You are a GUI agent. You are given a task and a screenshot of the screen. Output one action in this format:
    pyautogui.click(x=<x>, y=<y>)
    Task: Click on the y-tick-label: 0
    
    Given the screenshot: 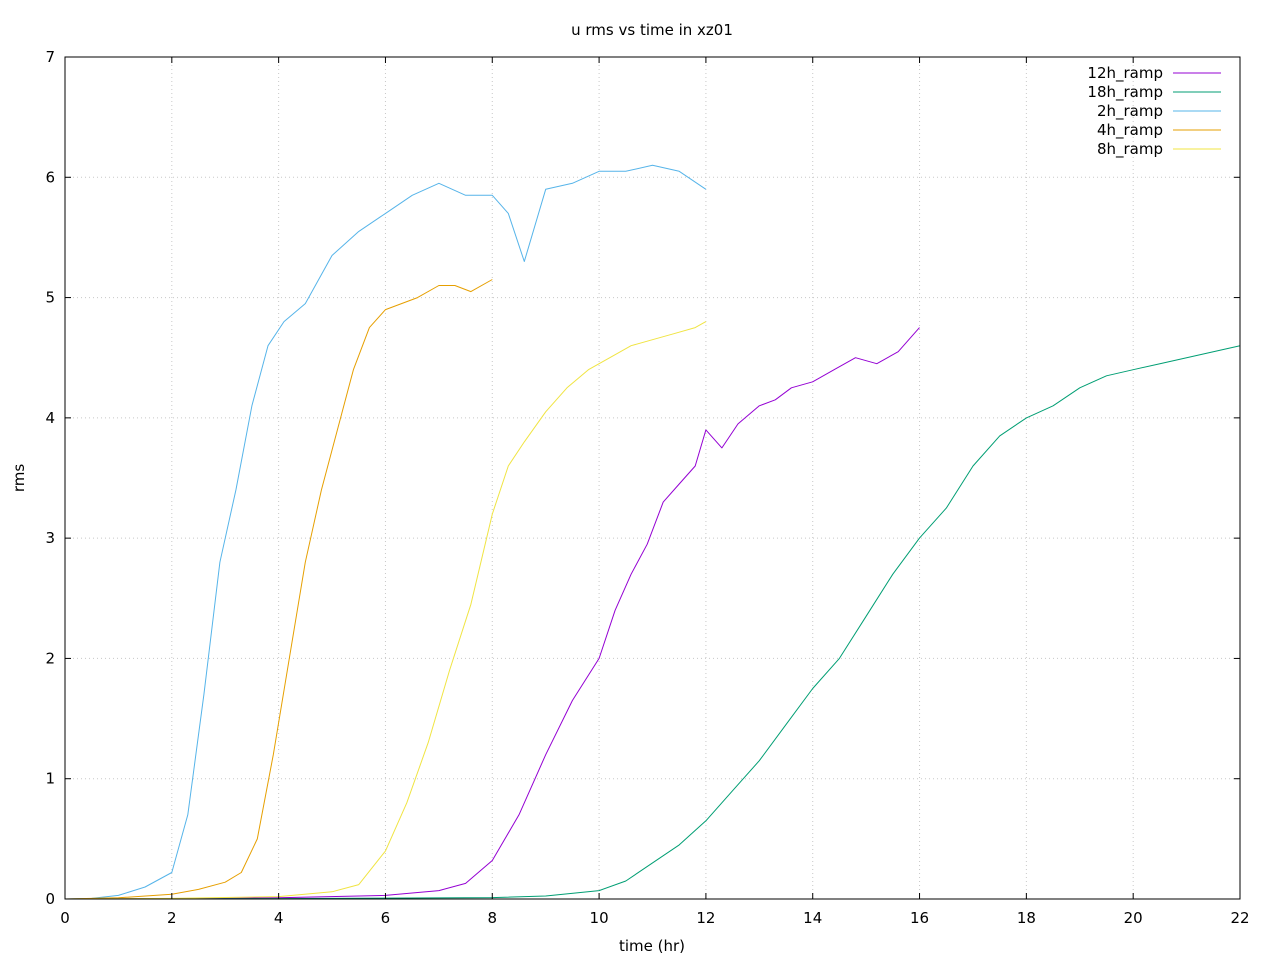 What is the action you would take?
    pyautogui.click(x=50, y=899)
    